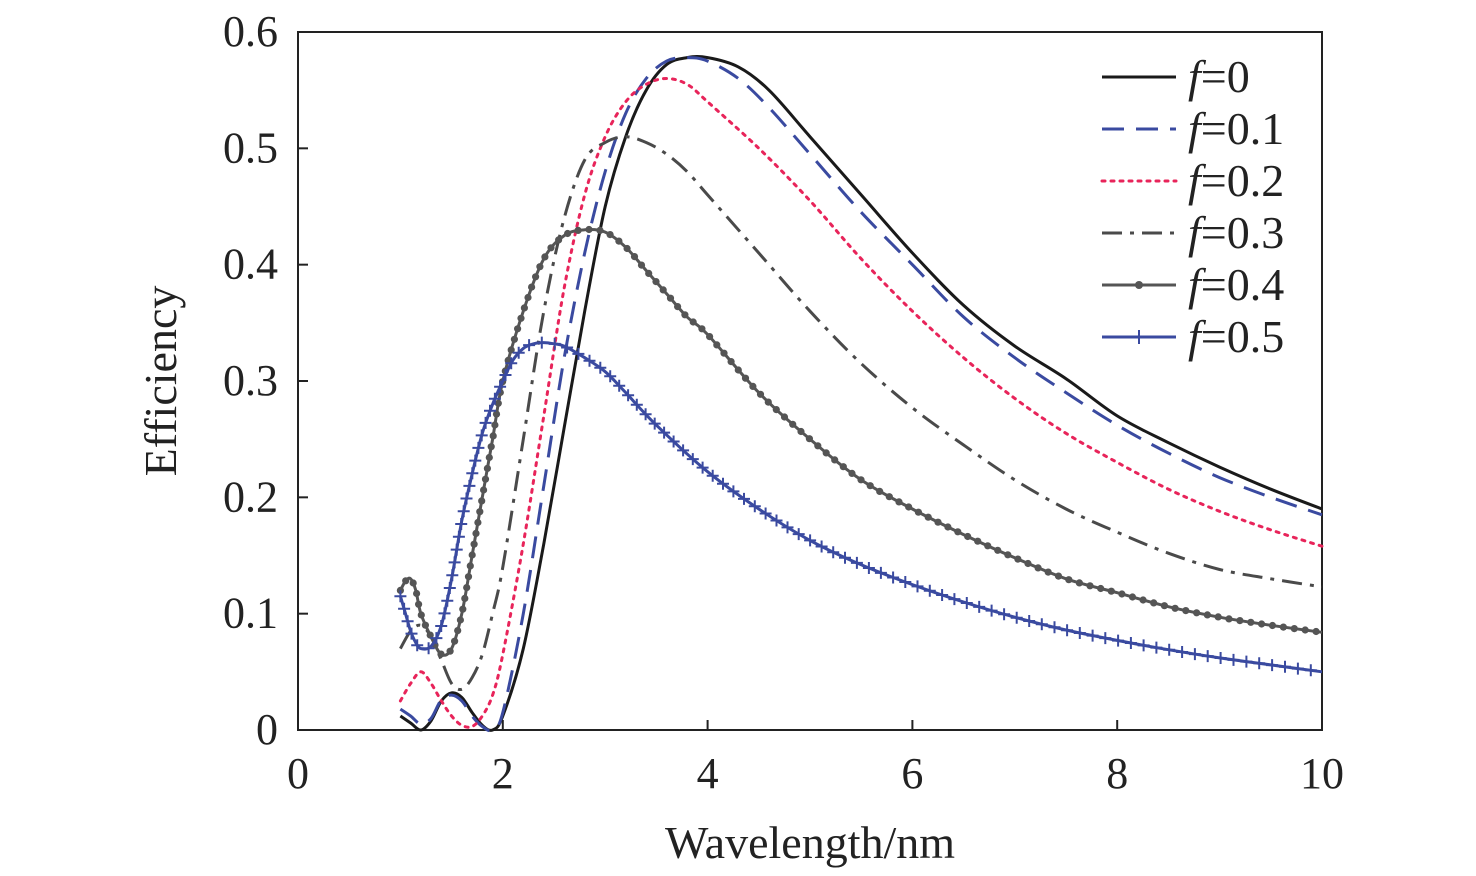 The width and height of the screenshot is (1476, 876). Describe the element at coordinates (1236, 284) in the screenshot. I see `legend-label: f=0.4` at that location.